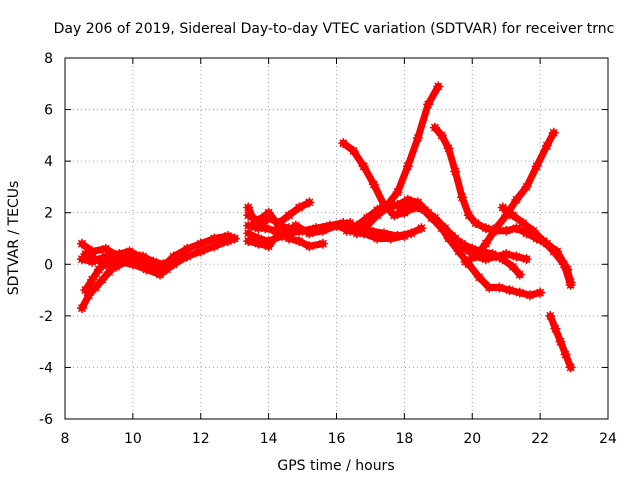  What do you see at coordinates (48, 214) in the screenshot?
I see `y-tick-label: 2` at bounding box center [48, 214].